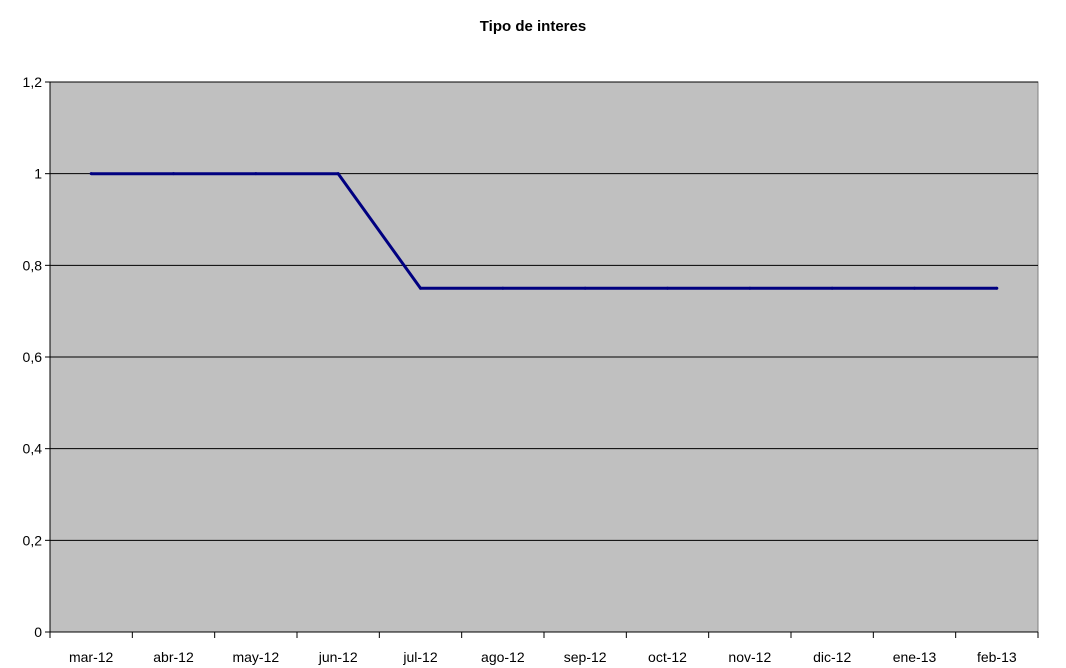 The width and height of the screenshot is (1066, 668). I want to click on y-tick-label-4: 0,8, so click(33, 265).